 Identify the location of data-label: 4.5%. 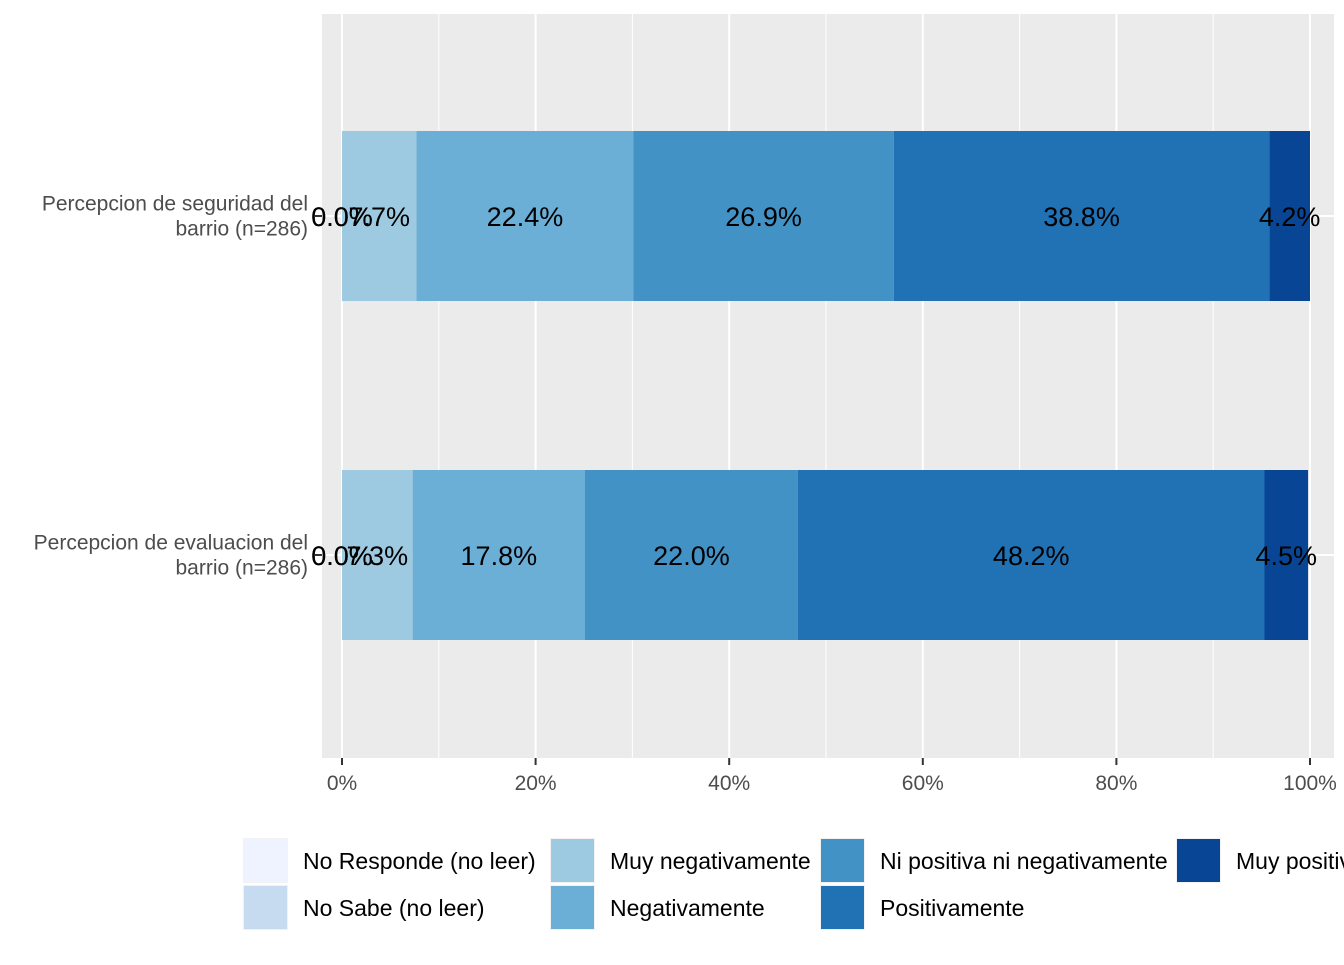
(1287, 556).